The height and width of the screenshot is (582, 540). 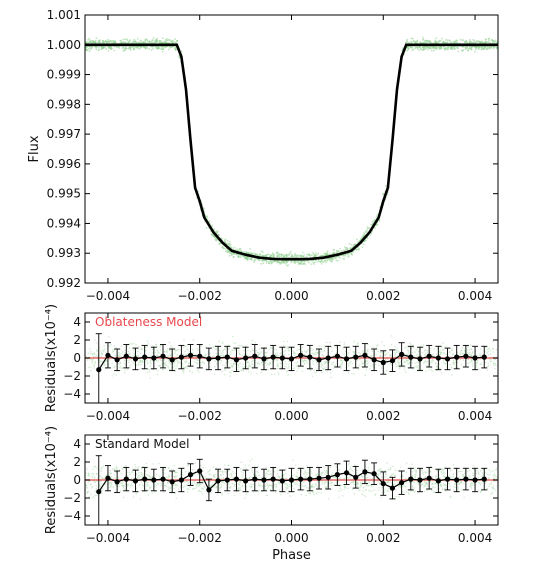 What do you see at coordinates (64, 194) in the screenshot?
I see `y-tick-label: 0.995` at bounding box center [64, 194].